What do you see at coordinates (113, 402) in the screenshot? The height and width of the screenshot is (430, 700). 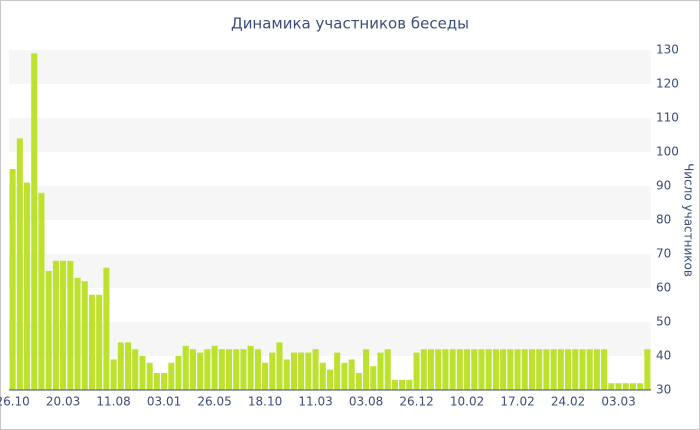 I see `x-tick-label: 11.08` at bounding box center [113, 402].